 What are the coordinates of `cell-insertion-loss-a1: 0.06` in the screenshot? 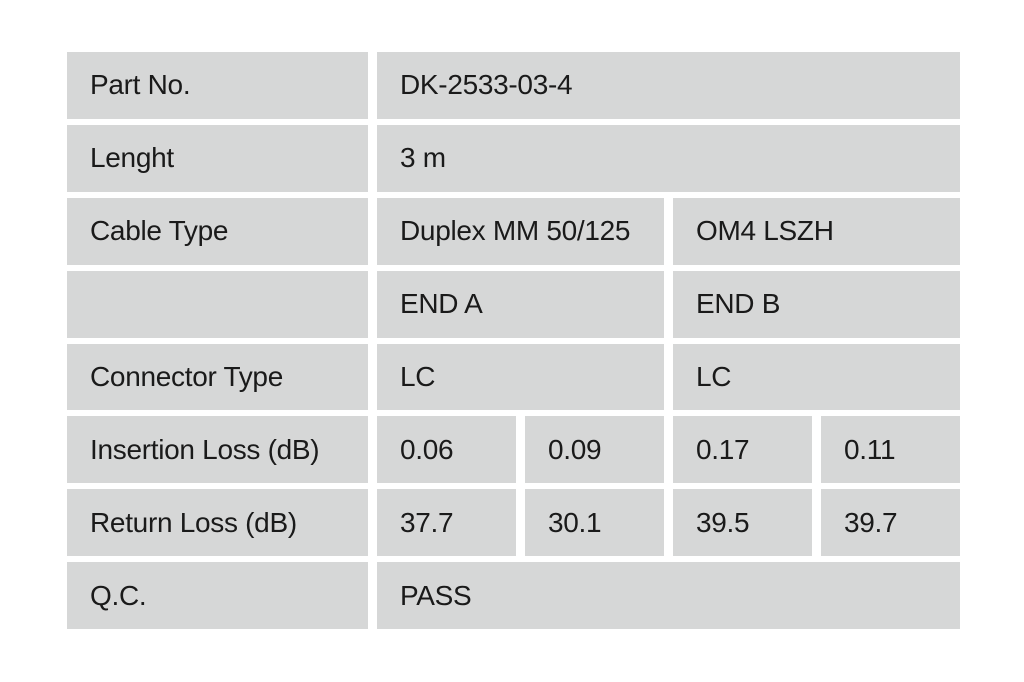 It's located at (446, 450).